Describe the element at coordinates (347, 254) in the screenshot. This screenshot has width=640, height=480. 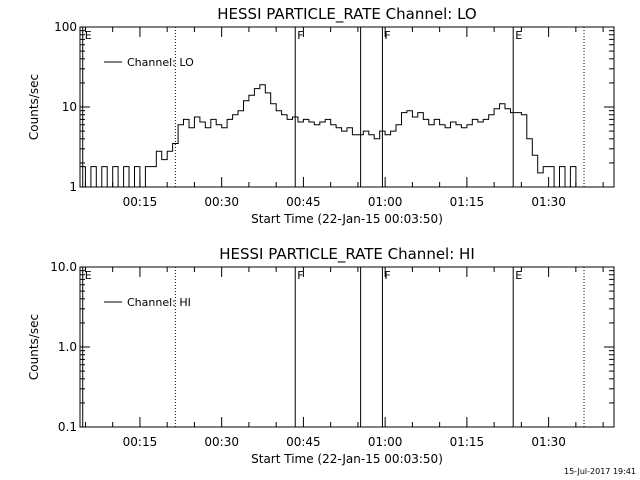
I see `chart-title: HESSI PARTICLE_RATE Channel: HI` at that location.